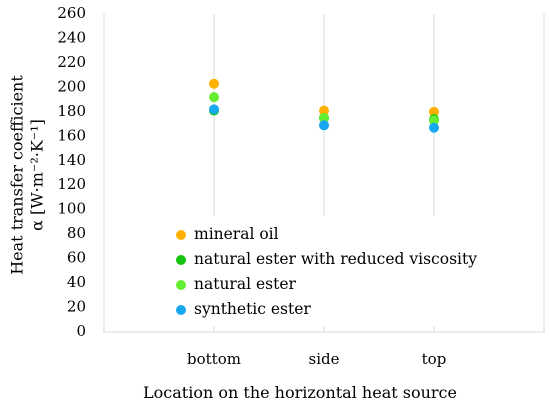 This screenshot has width=550, height=404. I want to click on x-axis-title: Location on the horizontal heat source, so click(300, 392).